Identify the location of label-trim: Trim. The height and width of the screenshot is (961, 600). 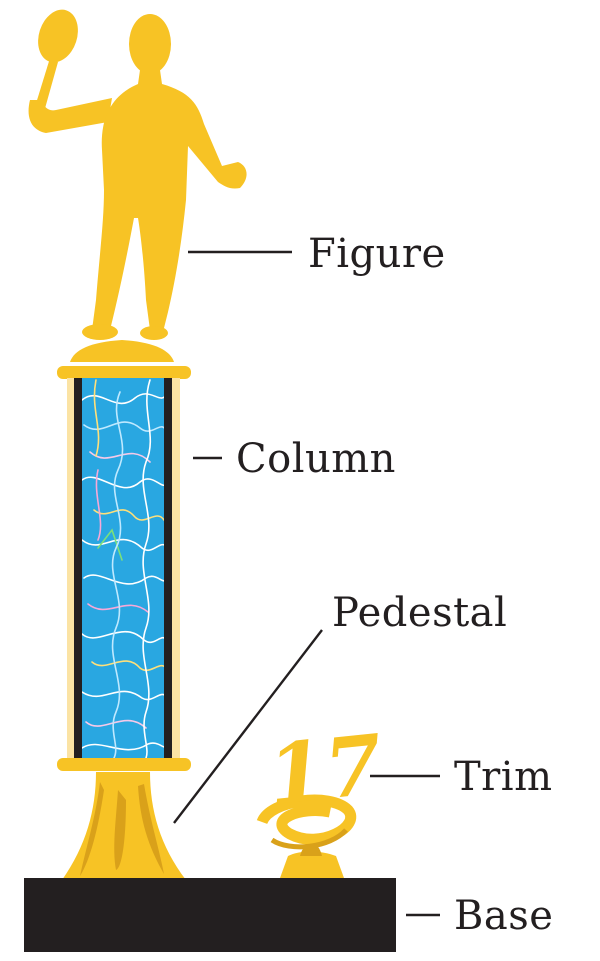
(503, 777).